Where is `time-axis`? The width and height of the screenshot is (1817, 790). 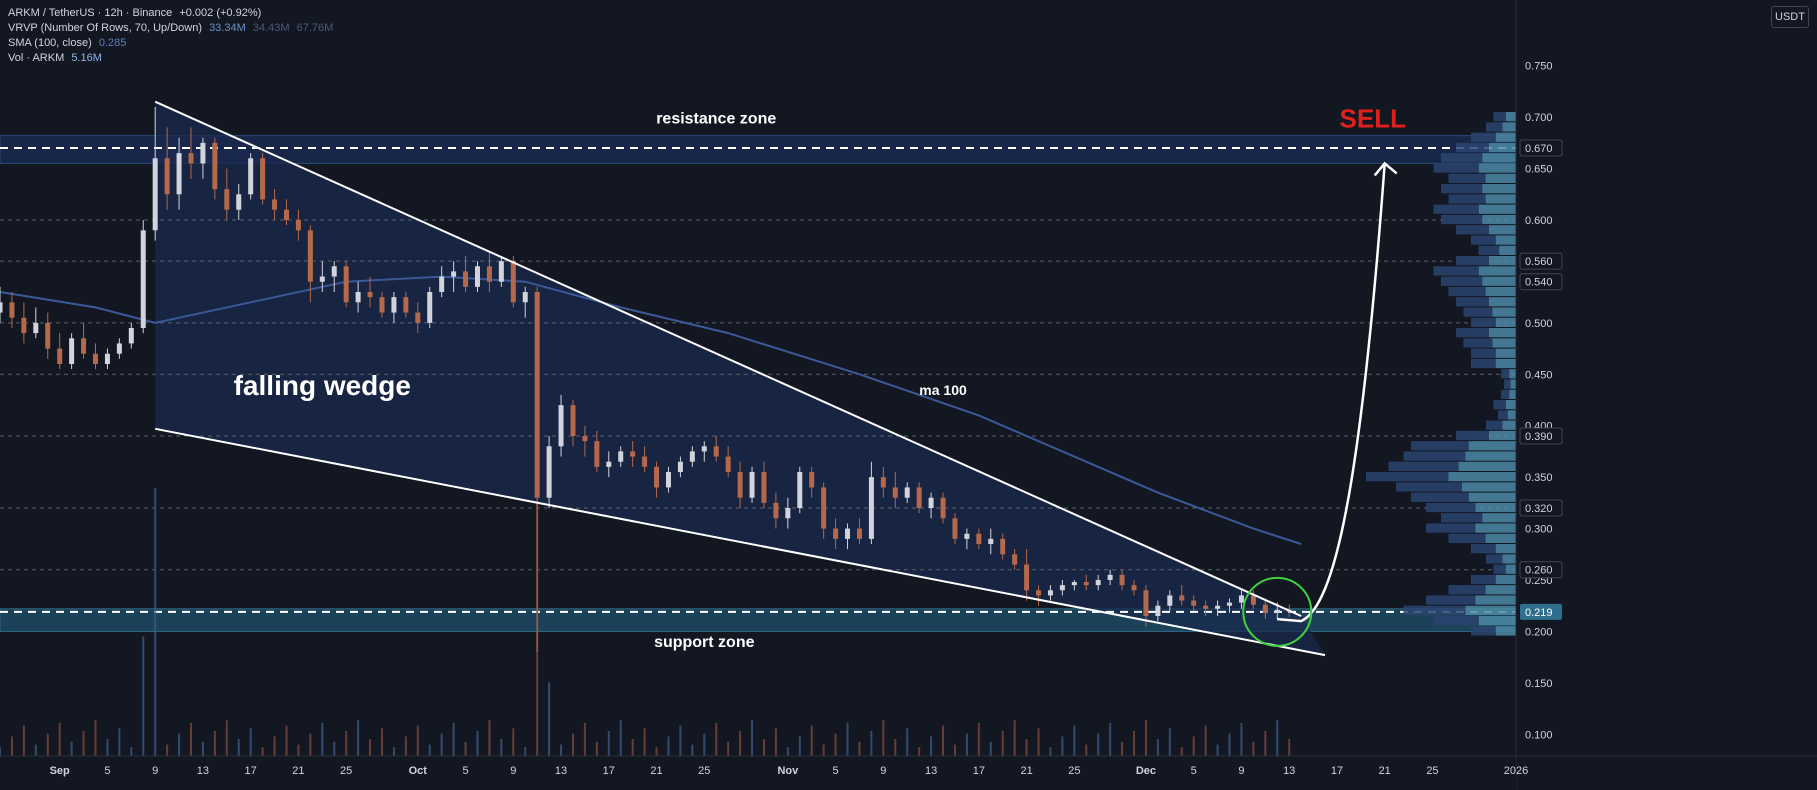
time-axis is located at coordinates (758, 773).